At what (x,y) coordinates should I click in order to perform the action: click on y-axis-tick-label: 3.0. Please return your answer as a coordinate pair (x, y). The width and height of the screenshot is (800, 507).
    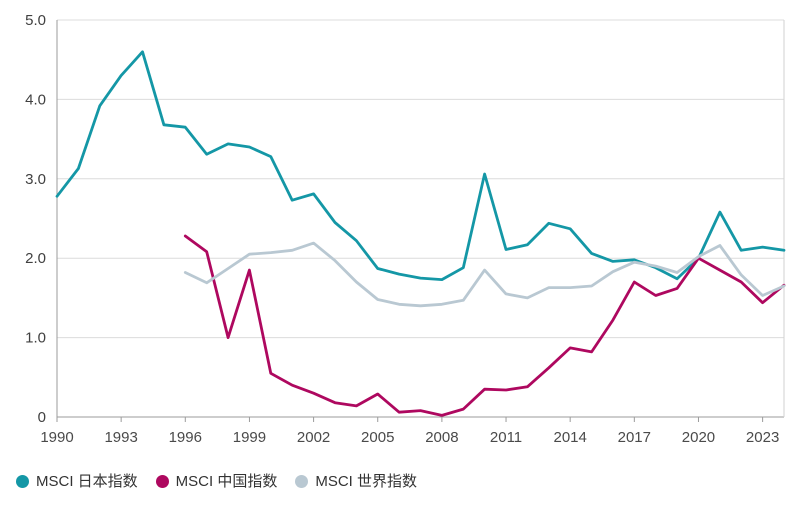
    Looking at the image, I should click on (35, 179).